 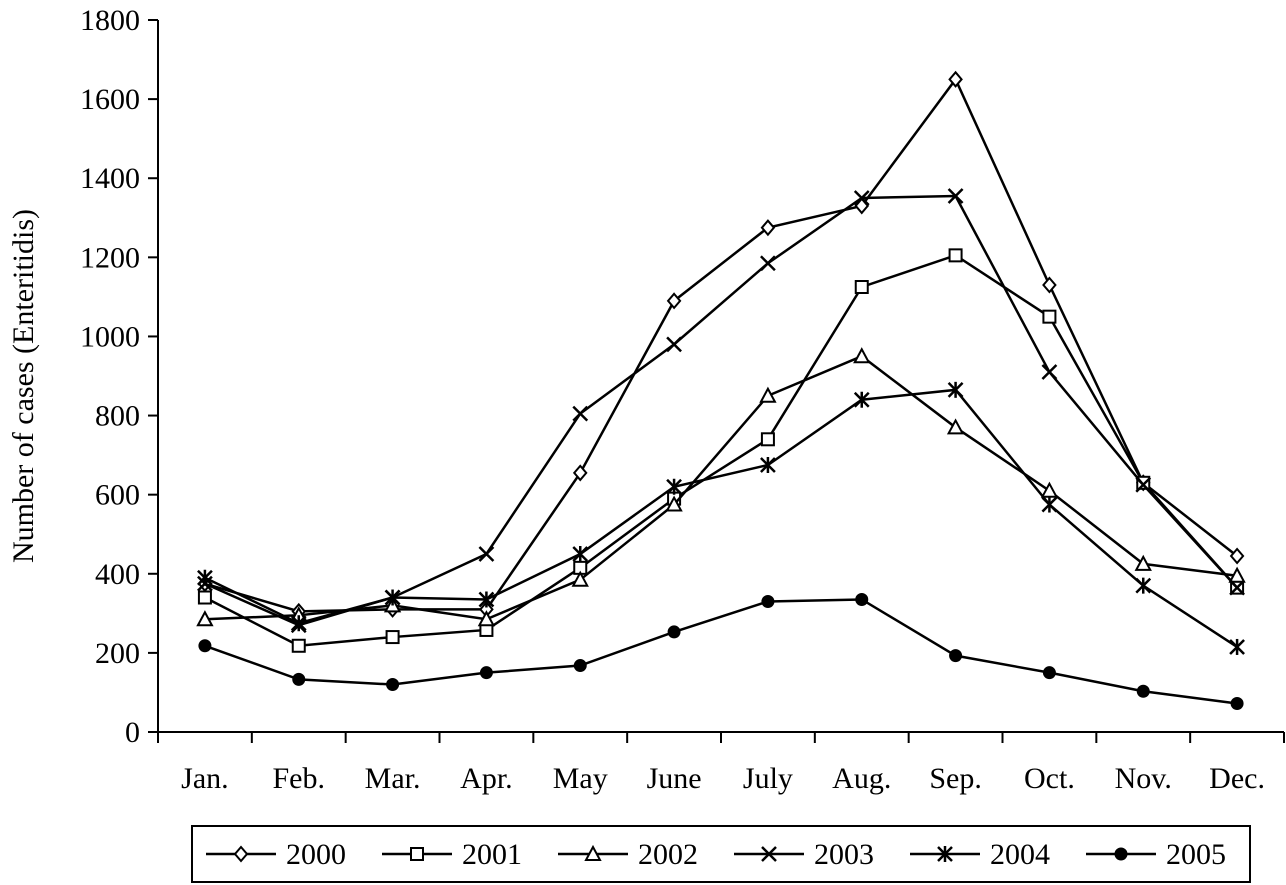 I want to click on series-2005, so click(x=721, y=651).